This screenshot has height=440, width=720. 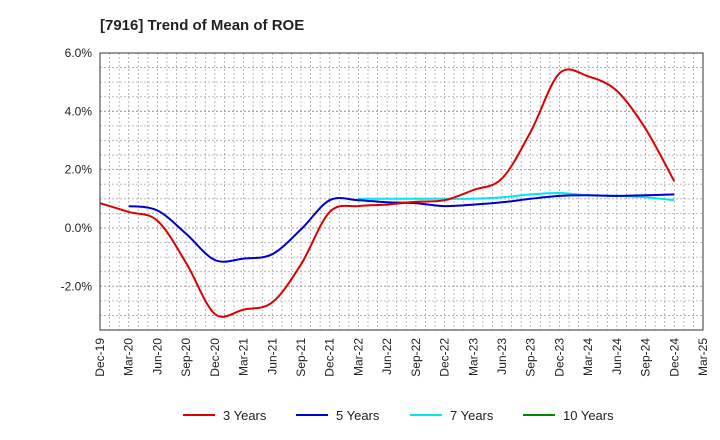 I want to click on x-tick-label: Sep-21, so click(x=301, y=357).